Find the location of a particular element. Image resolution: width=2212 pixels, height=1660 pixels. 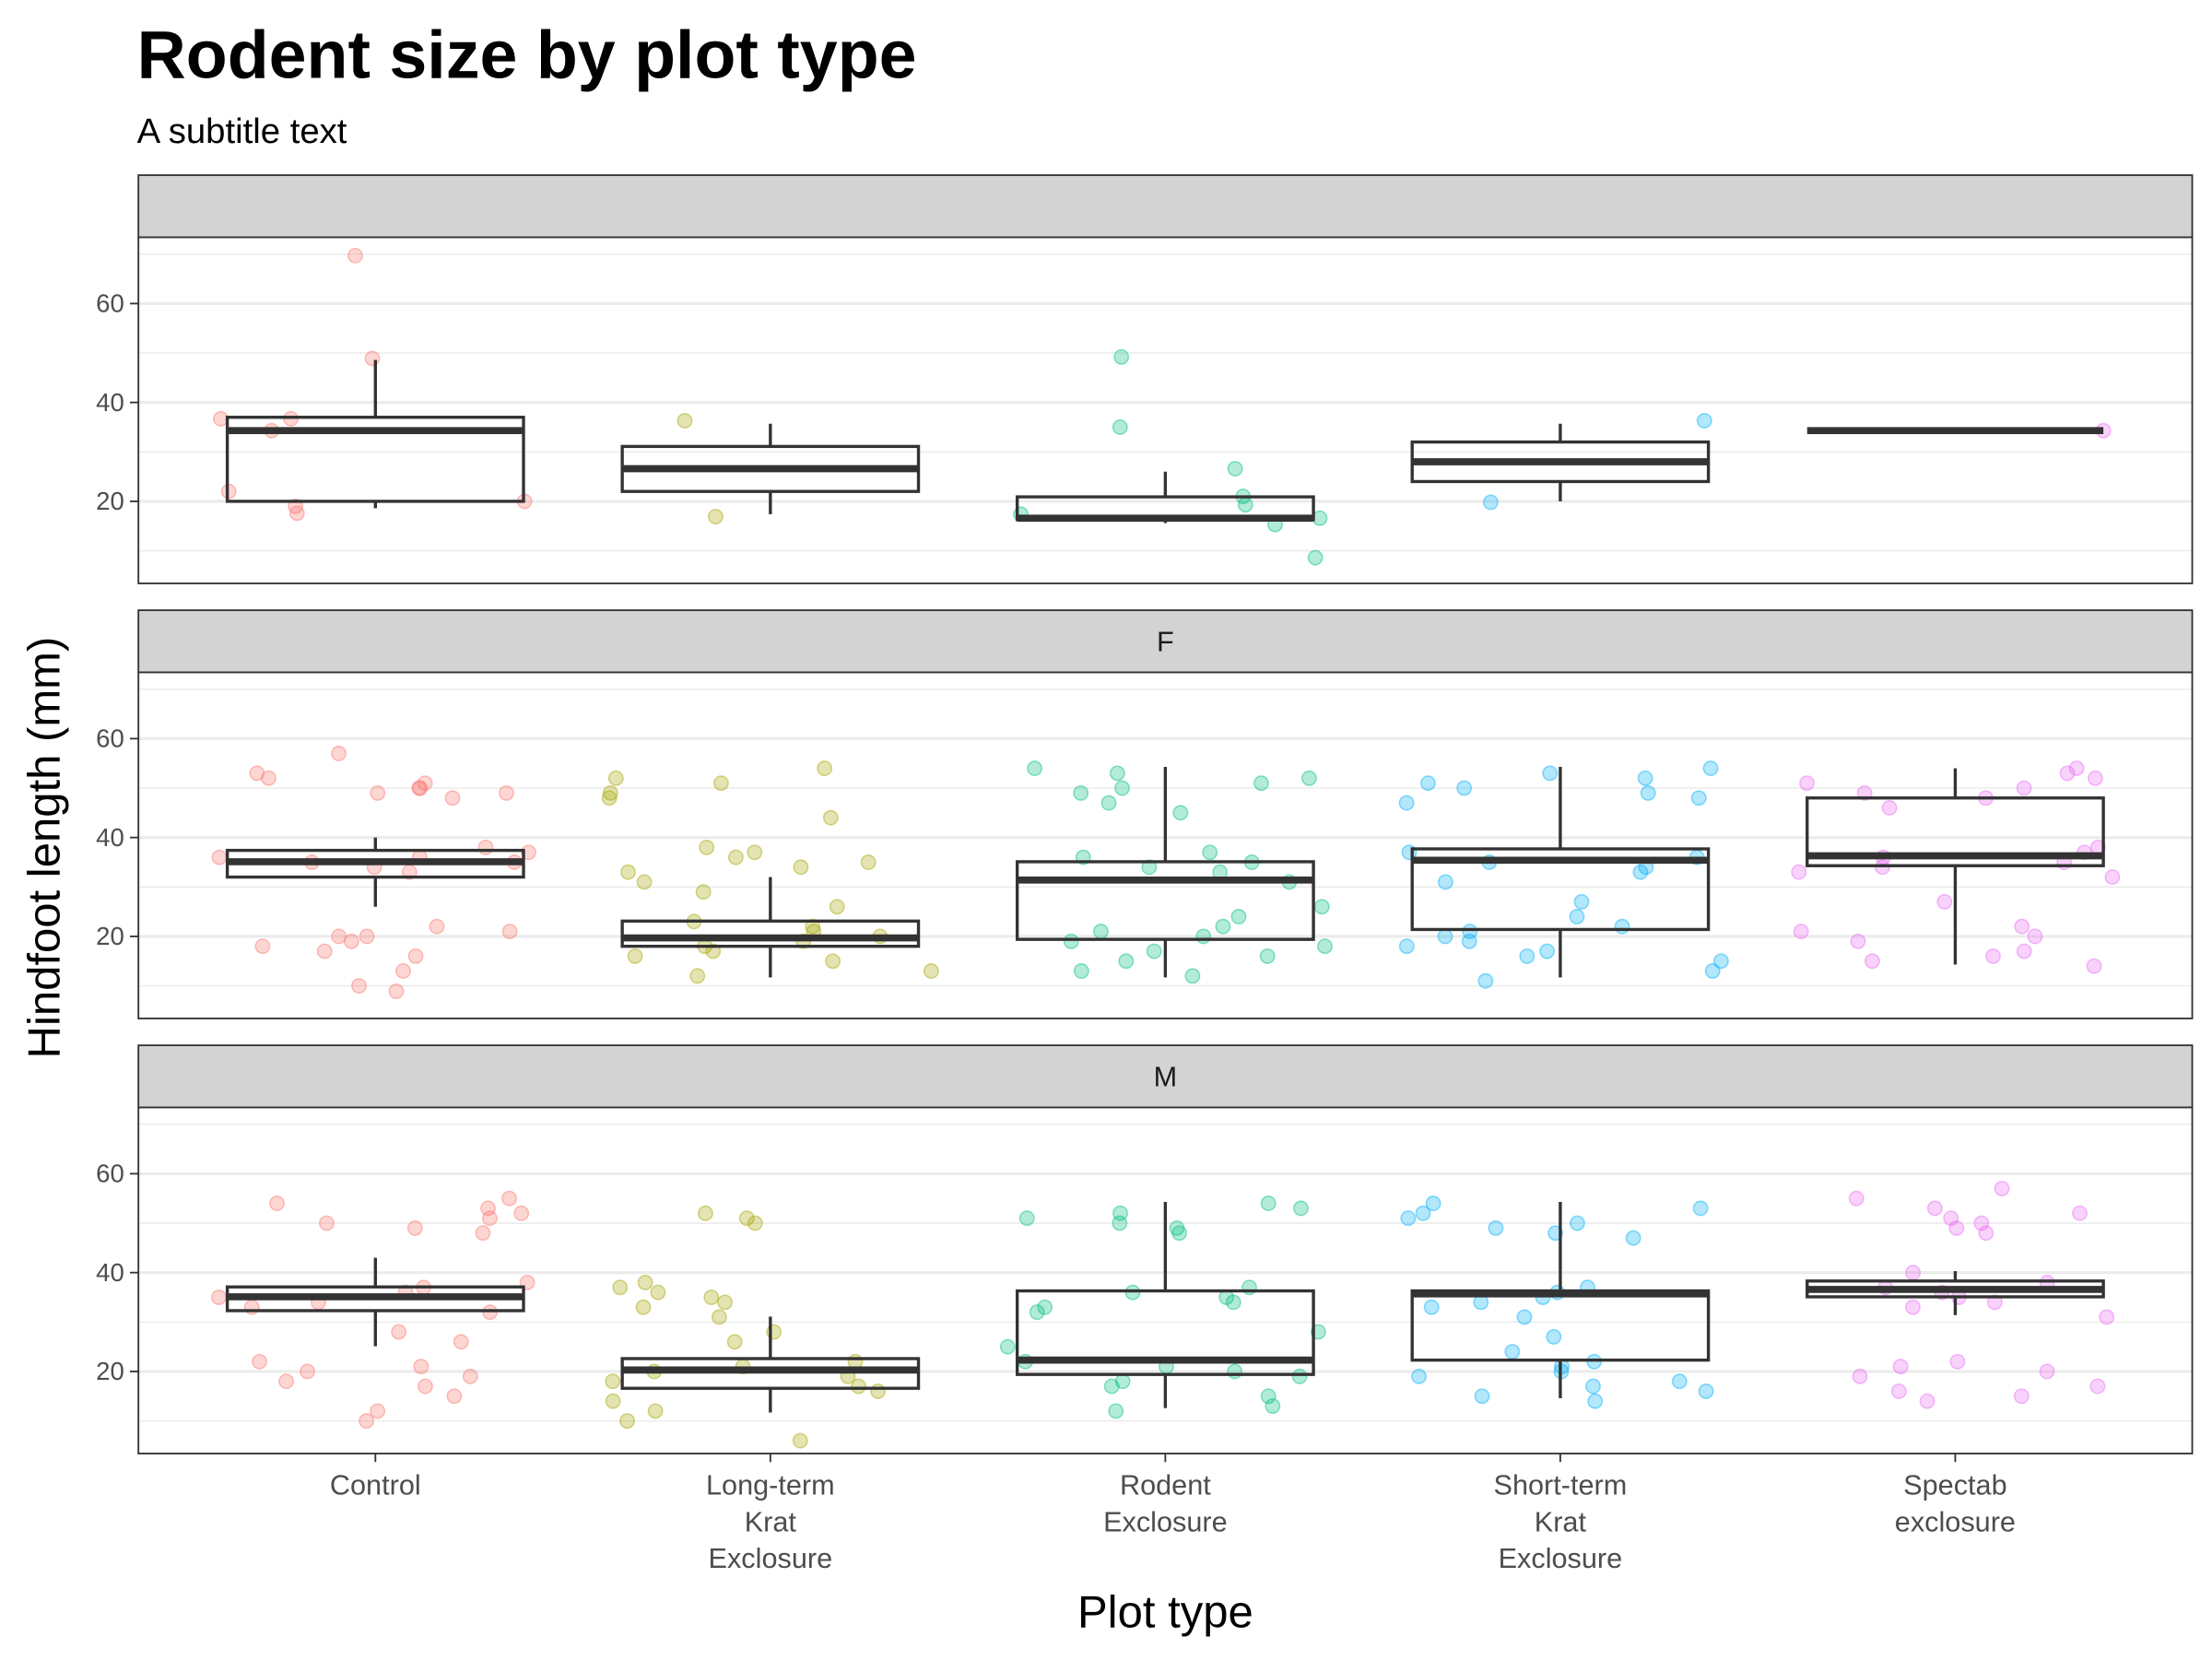

chart-title: Rodent size by plot type is located at coordinates (527, 54).